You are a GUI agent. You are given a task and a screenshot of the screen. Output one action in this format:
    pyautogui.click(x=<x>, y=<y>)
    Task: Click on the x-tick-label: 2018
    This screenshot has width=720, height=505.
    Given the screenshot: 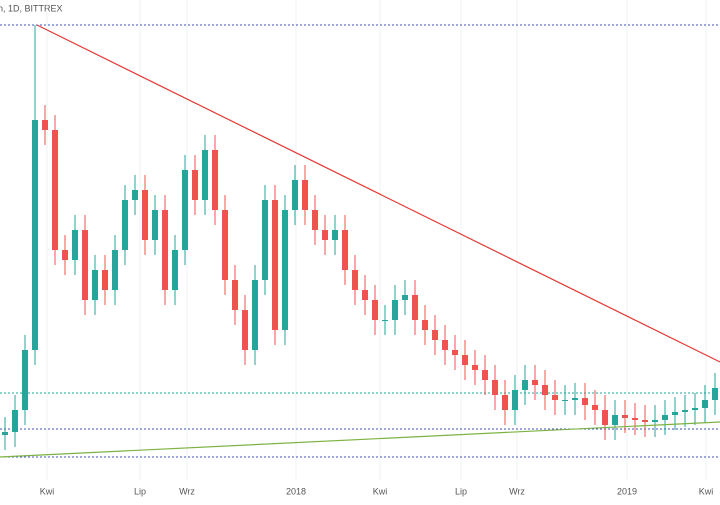 What is the action you would take?
    pyautogui.click(x=296, y=491)
    